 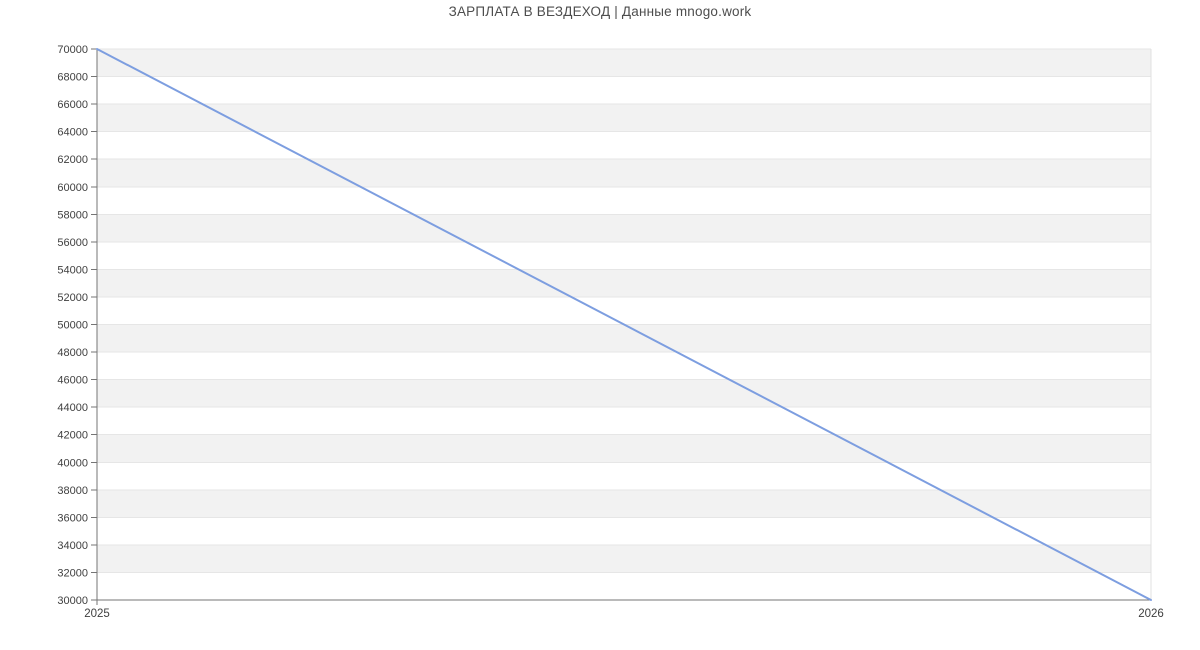 I want to click on x-tick-label: 2025, so click(x=97, y=614).